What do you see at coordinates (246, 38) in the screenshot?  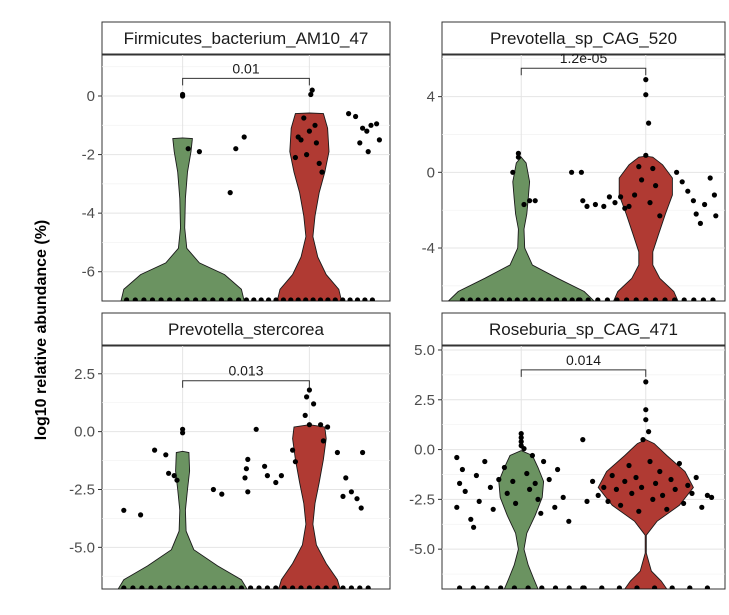 I see `panel-title: Firmicutes_bacterium_AM10_47` at bounding box center [246, 38].